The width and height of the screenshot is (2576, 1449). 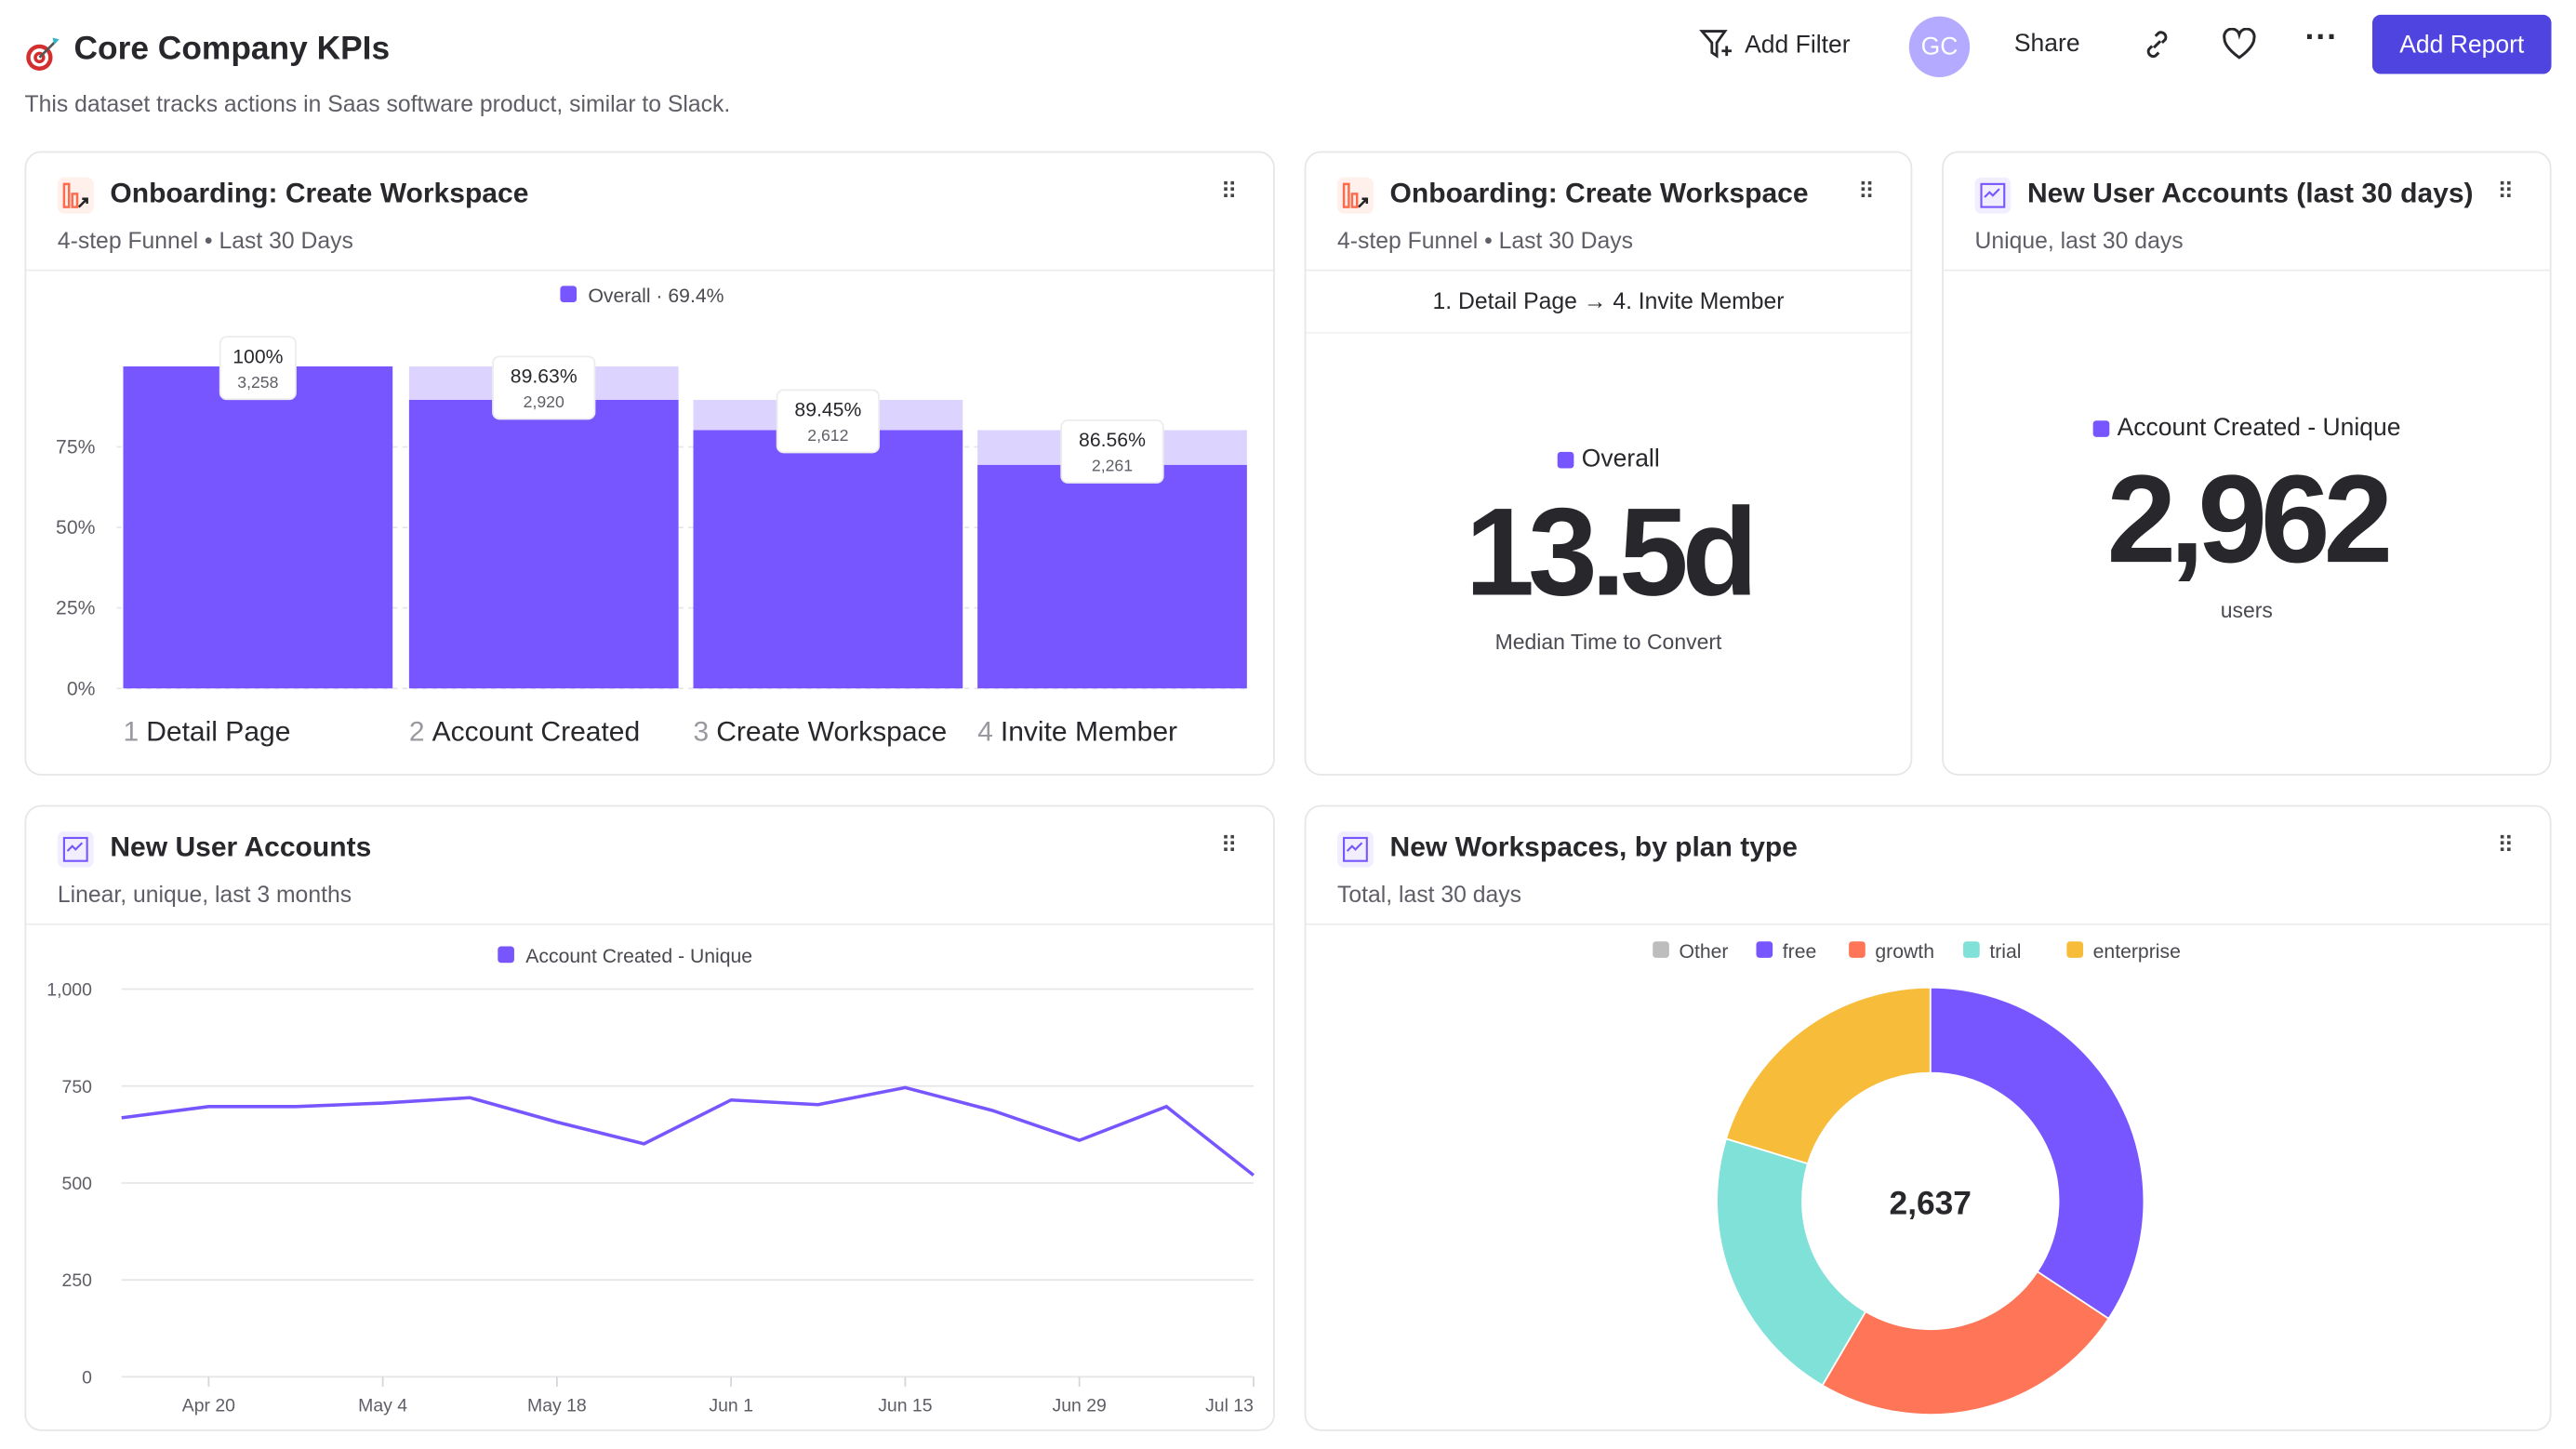 I want to click on add-filter-button: Add Filter, so click(x=1775, y=44).